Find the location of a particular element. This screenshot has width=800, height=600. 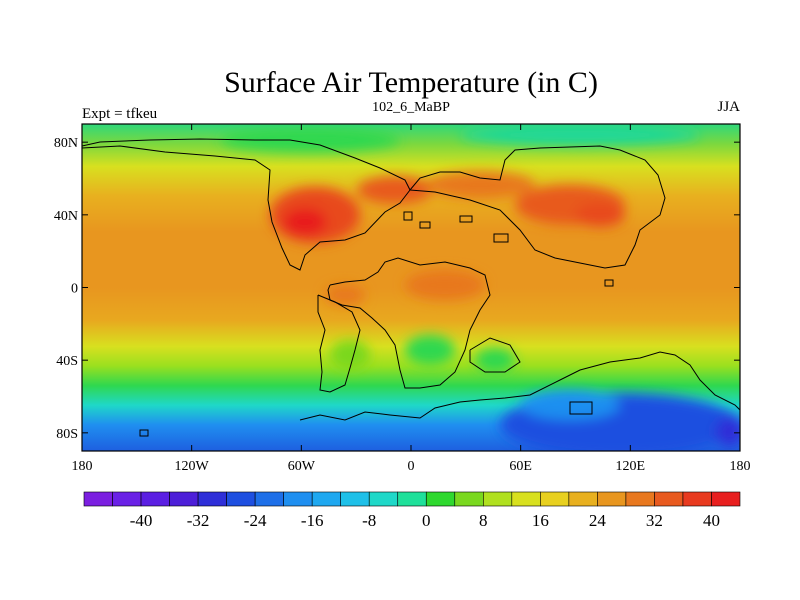

x-tick-label: 60W is located at coordinates (302, 466).